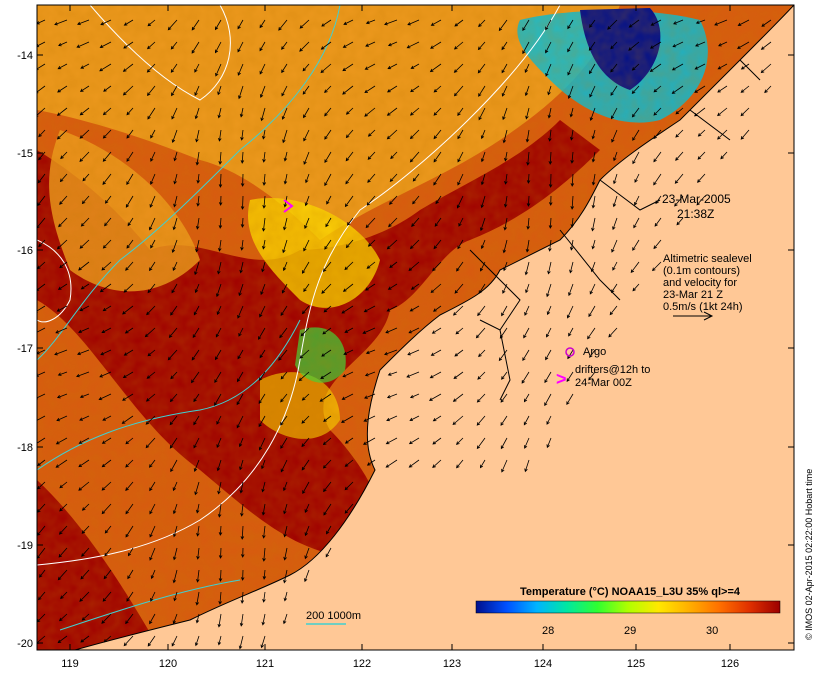 The height and width of the screenshot is (685, 820). What do you see at coordinates (630, 631) in the screenshot?
I see `colorbar-tick-29: 29` at bounding box center [630, 631].